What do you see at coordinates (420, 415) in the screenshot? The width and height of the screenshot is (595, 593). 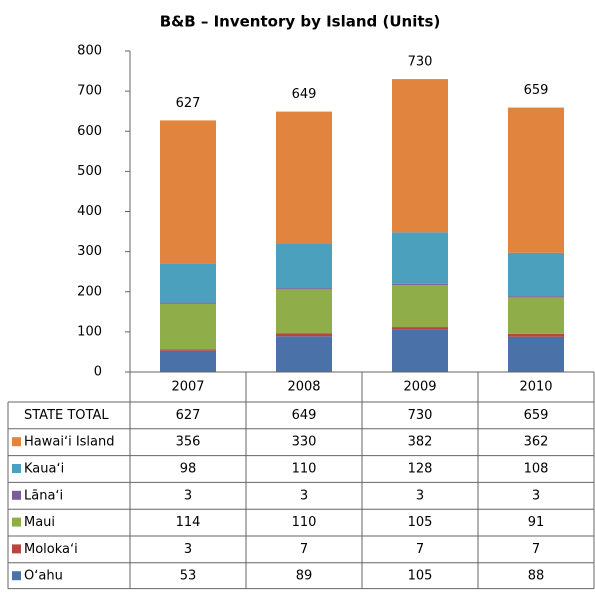 I see `table-cell: 730` at bounding box center [420, 415].